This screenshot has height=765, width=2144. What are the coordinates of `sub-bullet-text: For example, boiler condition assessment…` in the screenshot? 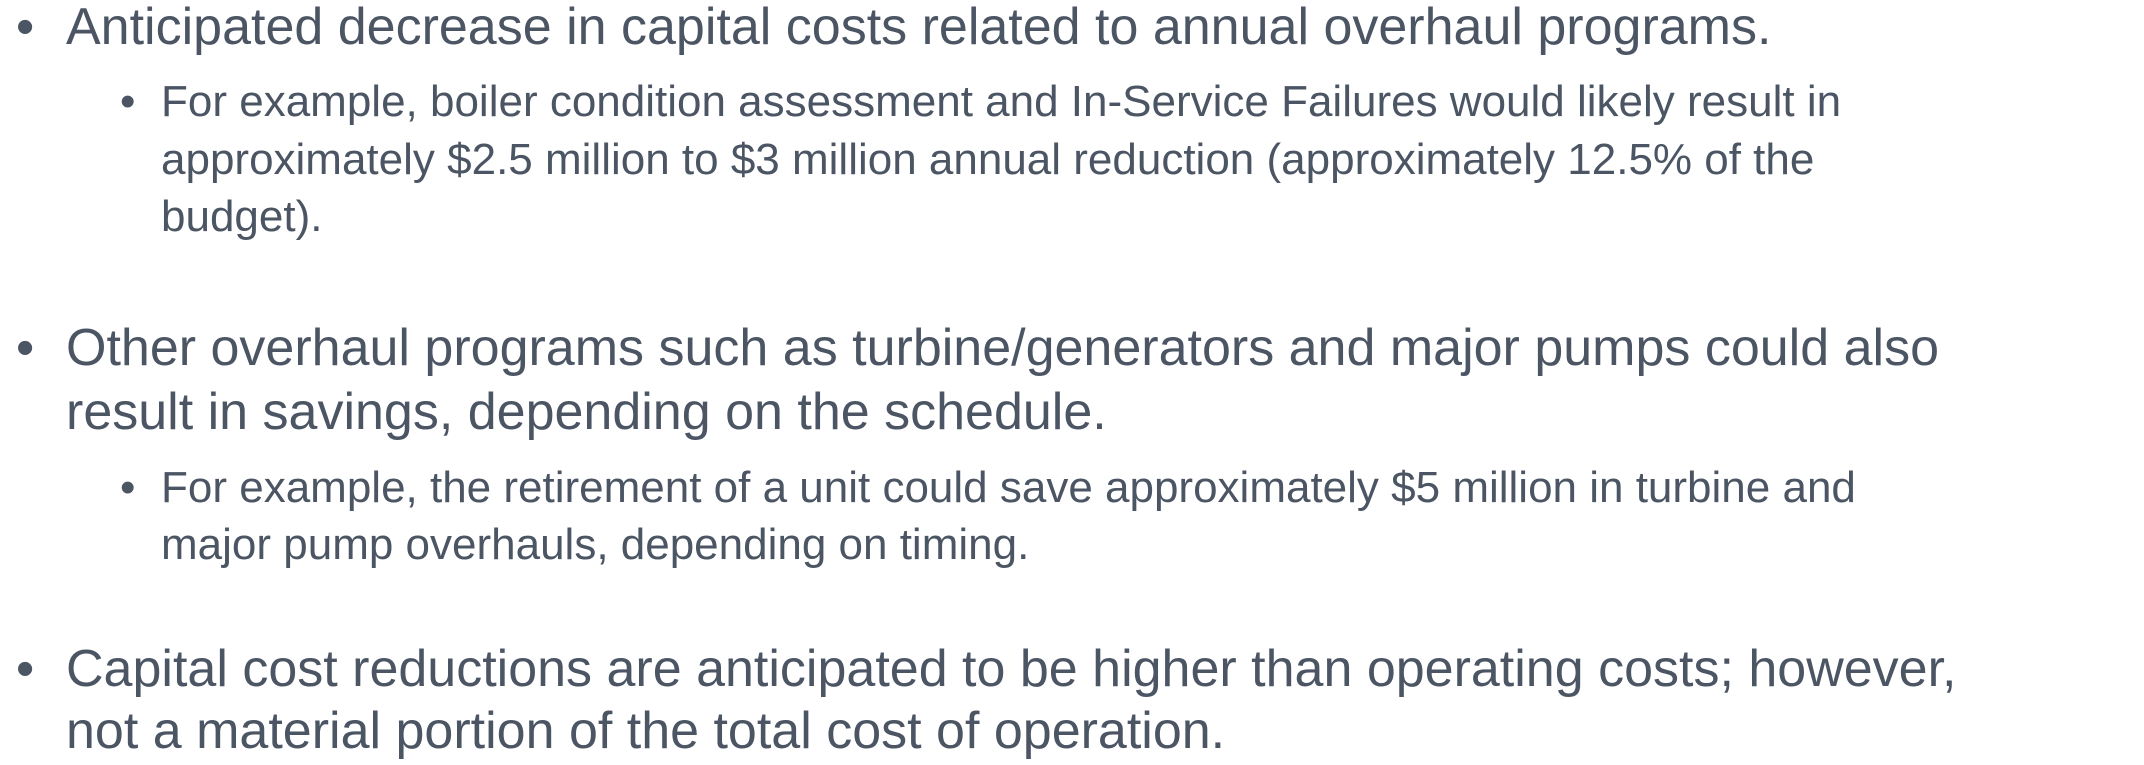 It's located at (1001, 102).